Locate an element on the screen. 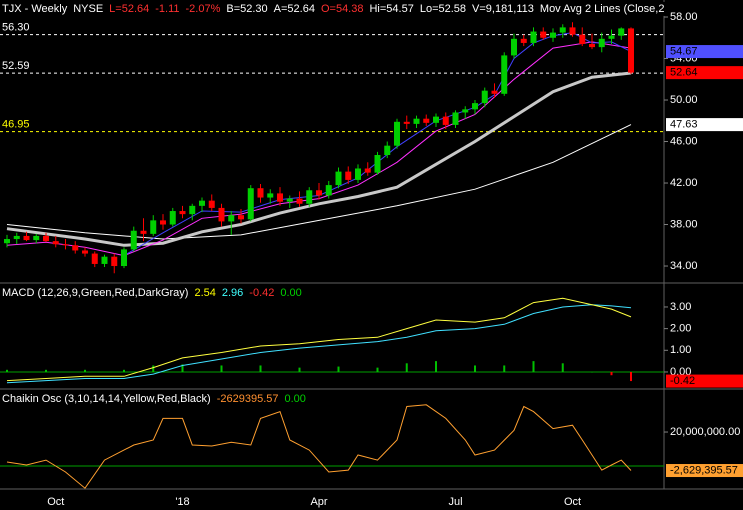 The image size is (743, 510). y-tick-label: 50.00 is located at coordinates (684, 100).